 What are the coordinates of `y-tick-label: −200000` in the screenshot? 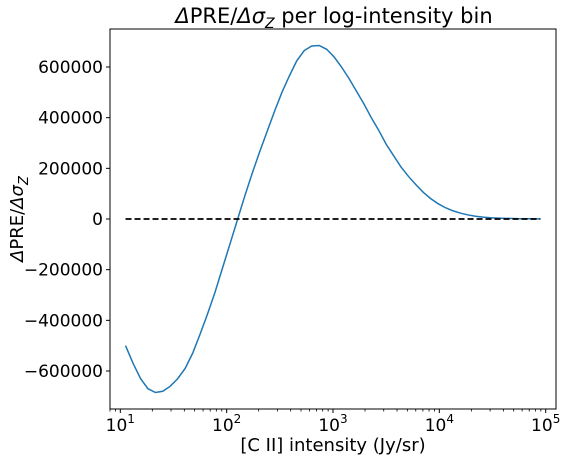 It's located at (63, 271).